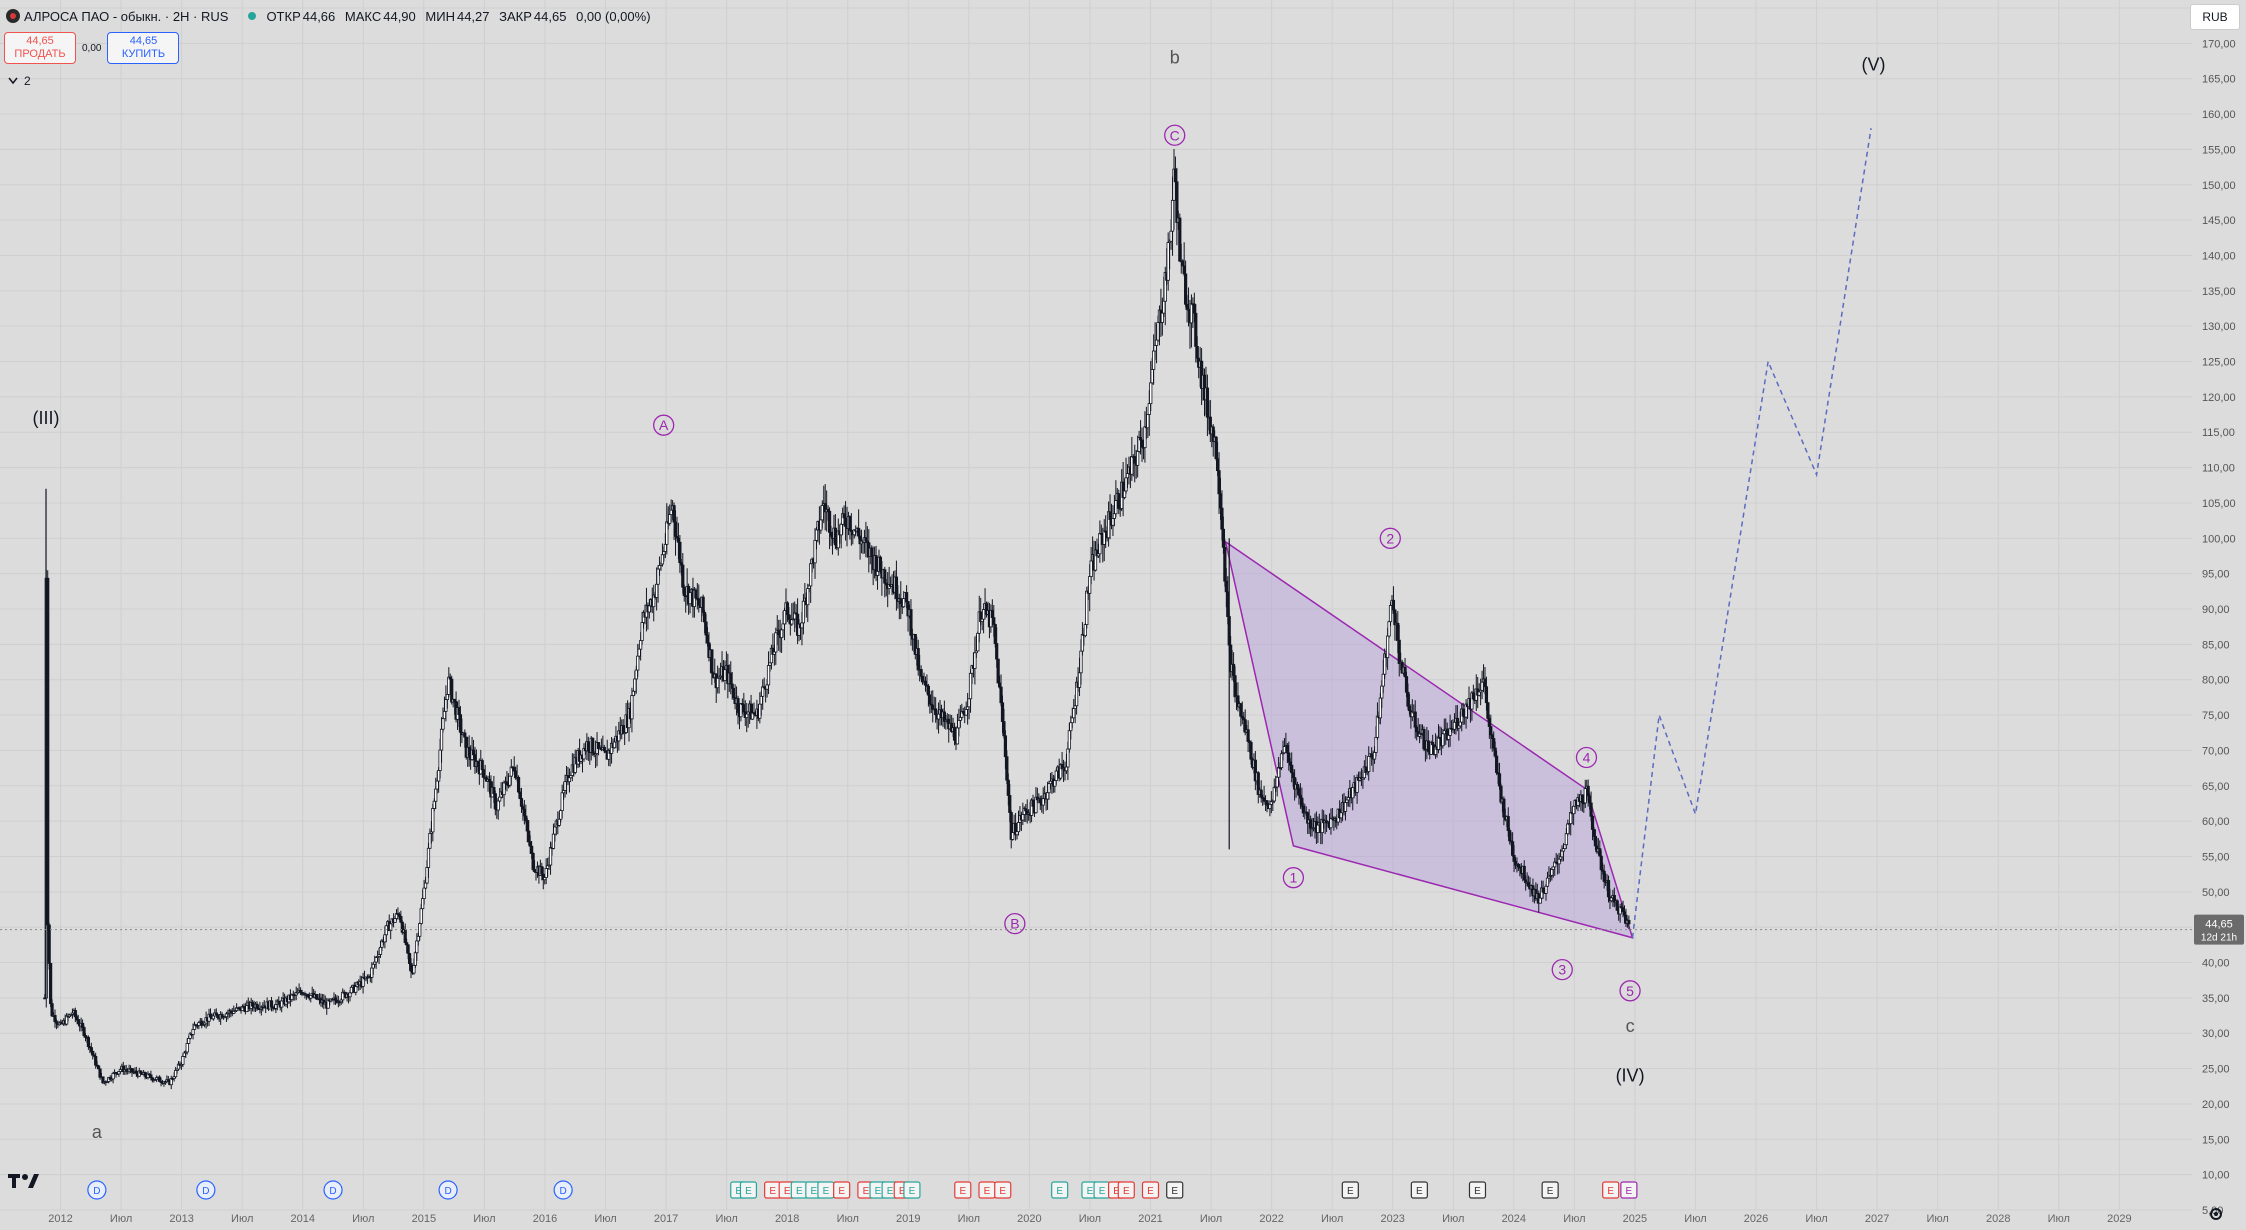 The width and height of the screenshot is (2246, 1230). What do you see at coordinates (1562, 970) in the screenshot?
I see `wave-label: 3` at bounding box center [1562, 970].